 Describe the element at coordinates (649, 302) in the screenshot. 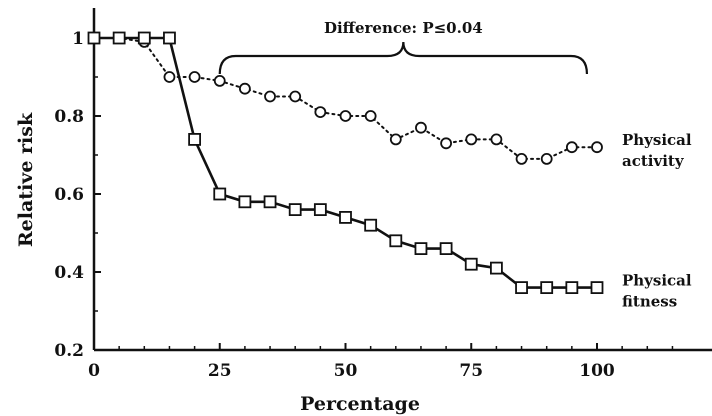

I see `physical-fitness-label: fitness` at that location.